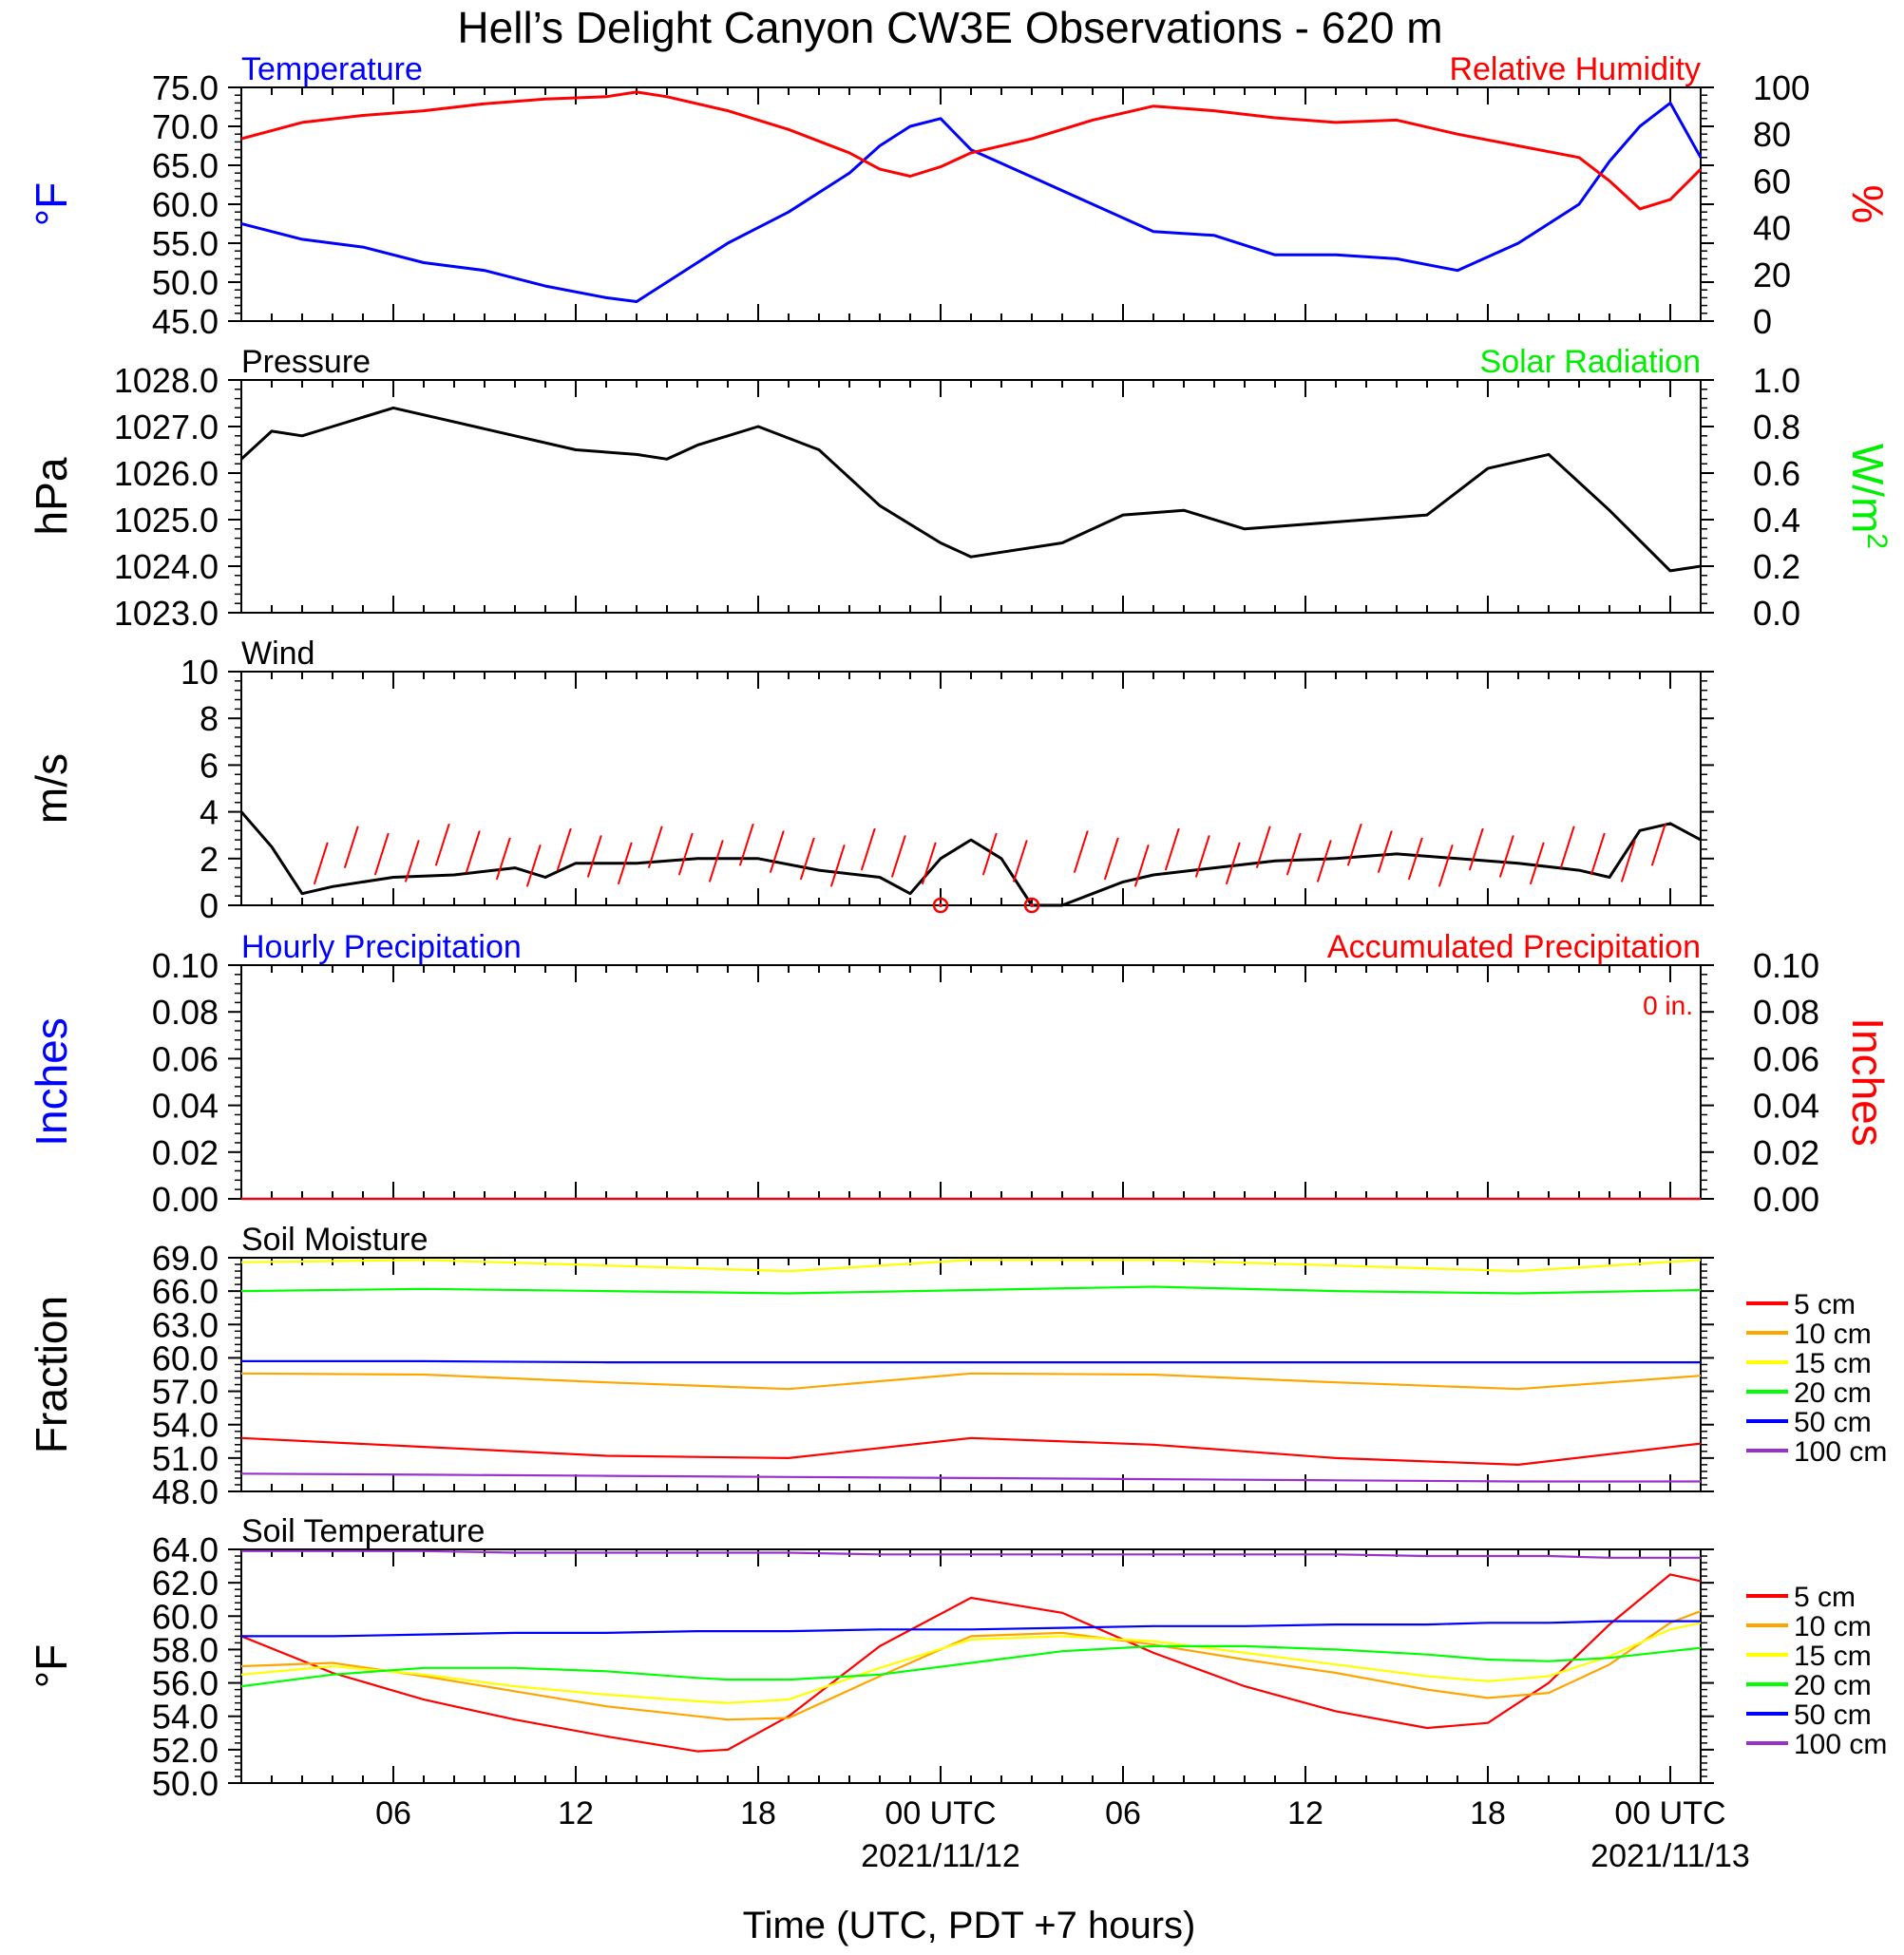  What do you see at coordinates (306, 362) in the screenshot?
I see `panel-title-left: Pressure` at bounding box center [306, 362].